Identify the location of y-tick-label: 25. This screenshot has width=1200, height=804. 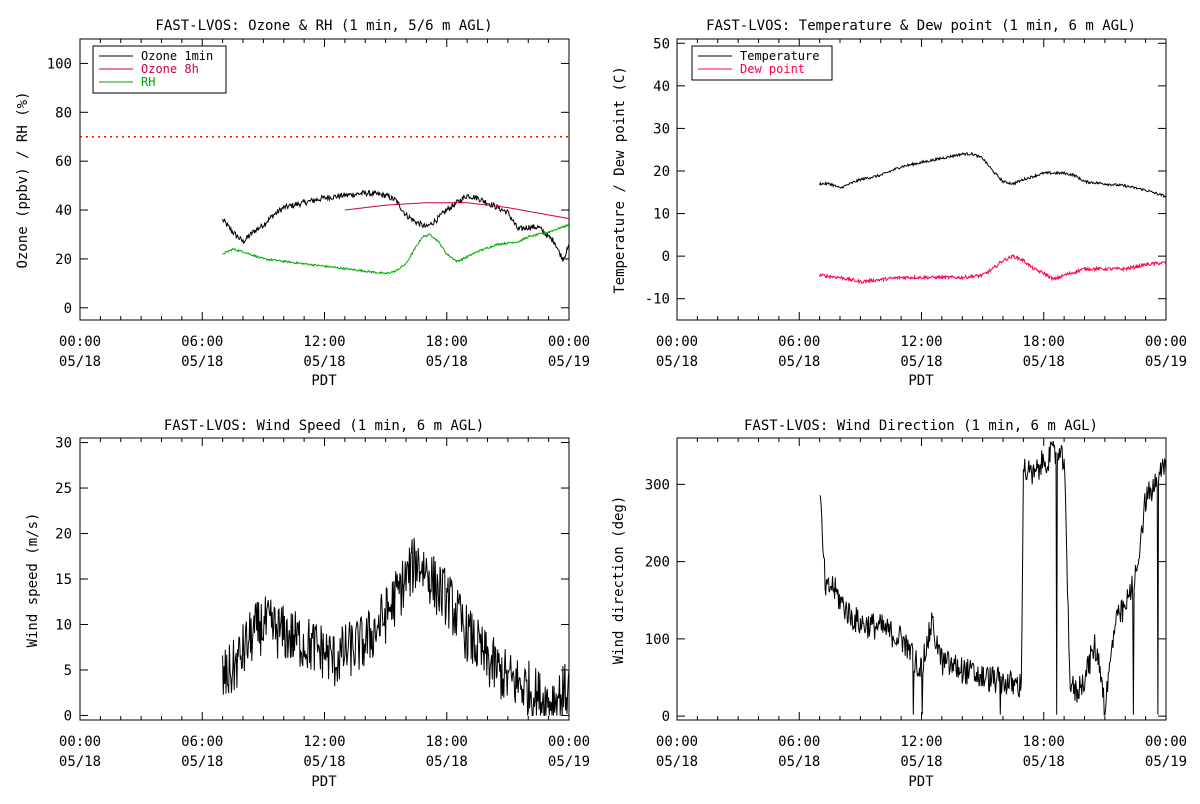
(63, 489).